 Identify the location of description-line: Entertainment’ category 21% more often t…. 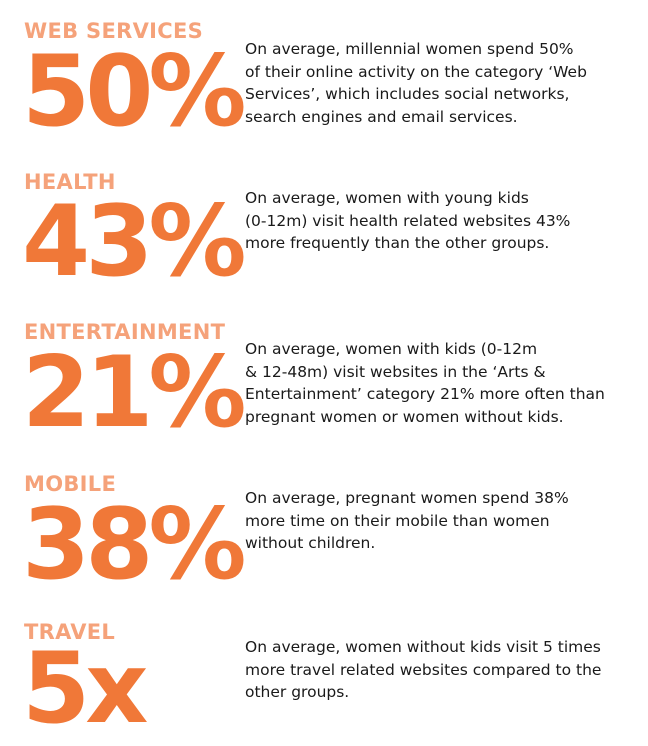
(425, 394).